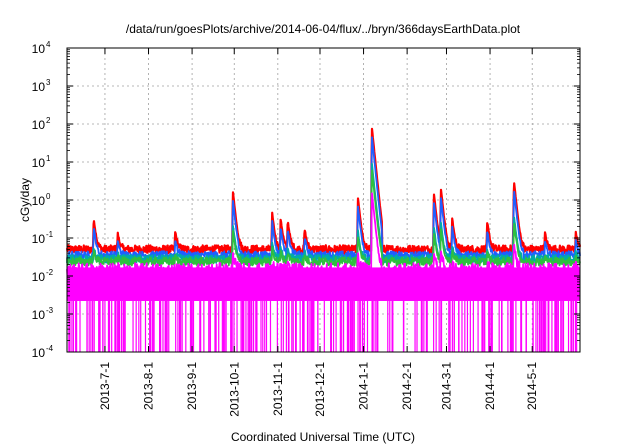 This screenshot has width=640, height=448. Describe the element at coordinates (364, 386) in the screenshot. I see `x-tick-label: 2014-1-1` at that location.